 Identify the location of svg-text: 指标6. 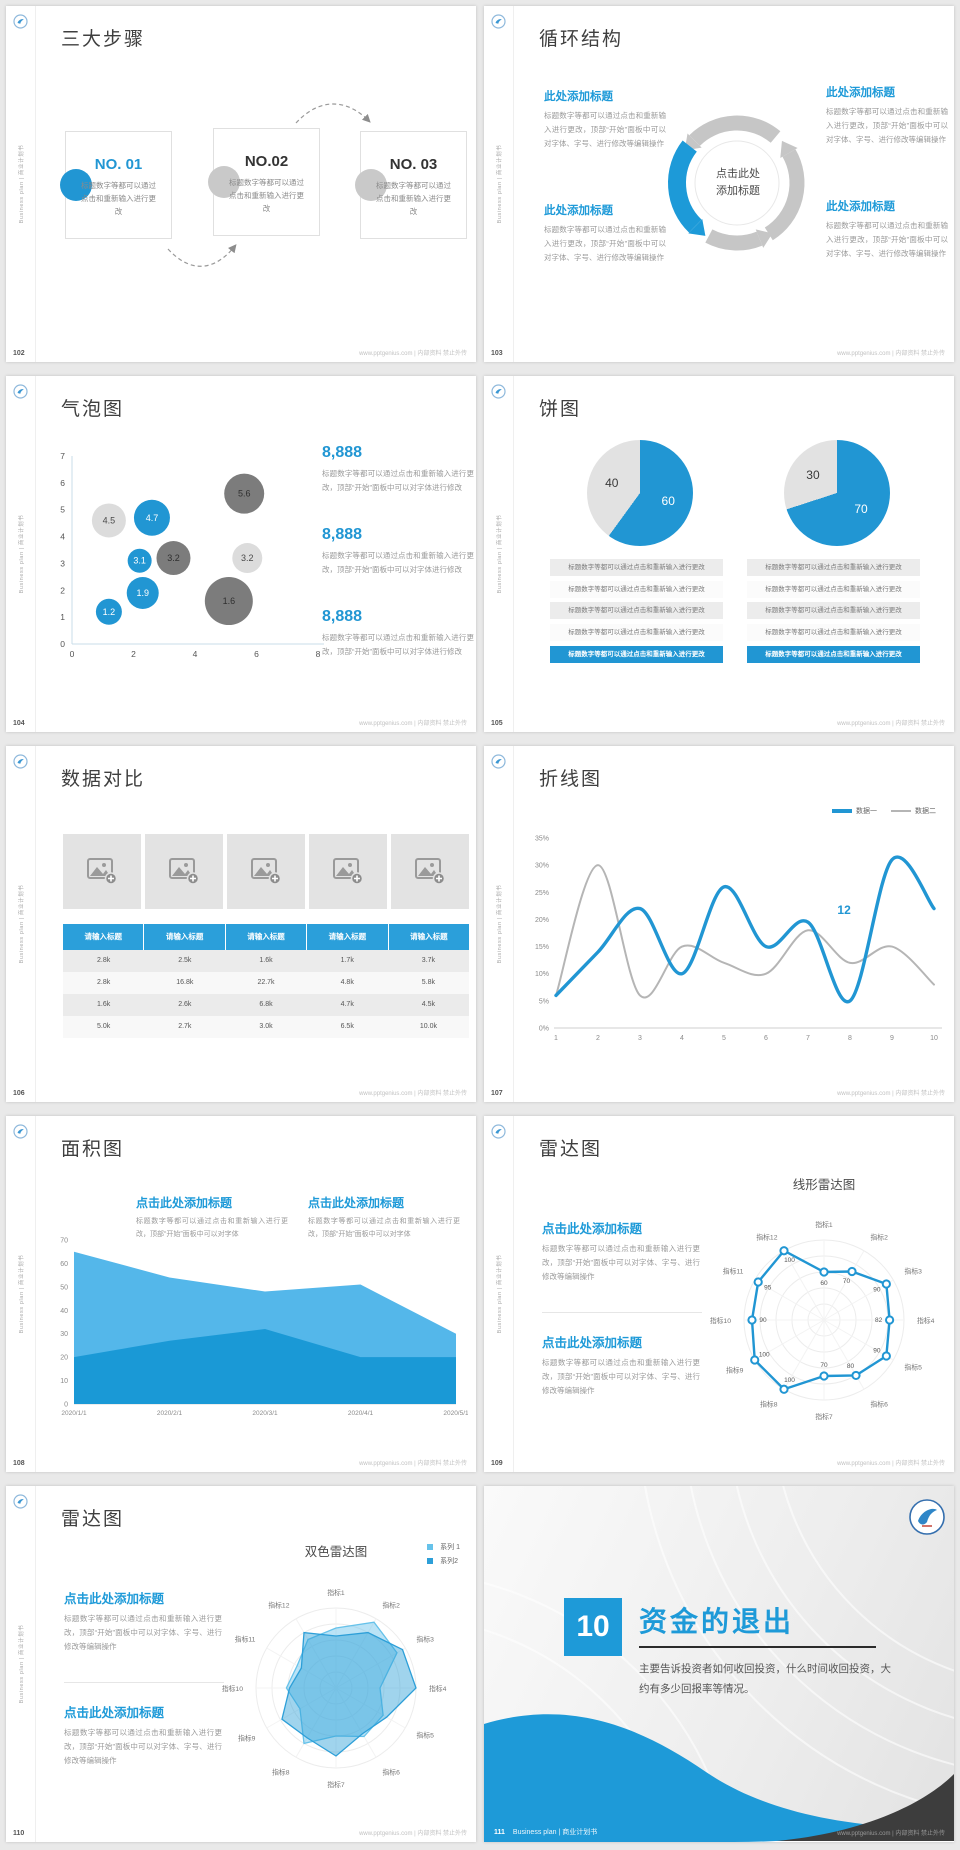
(880, 1404).